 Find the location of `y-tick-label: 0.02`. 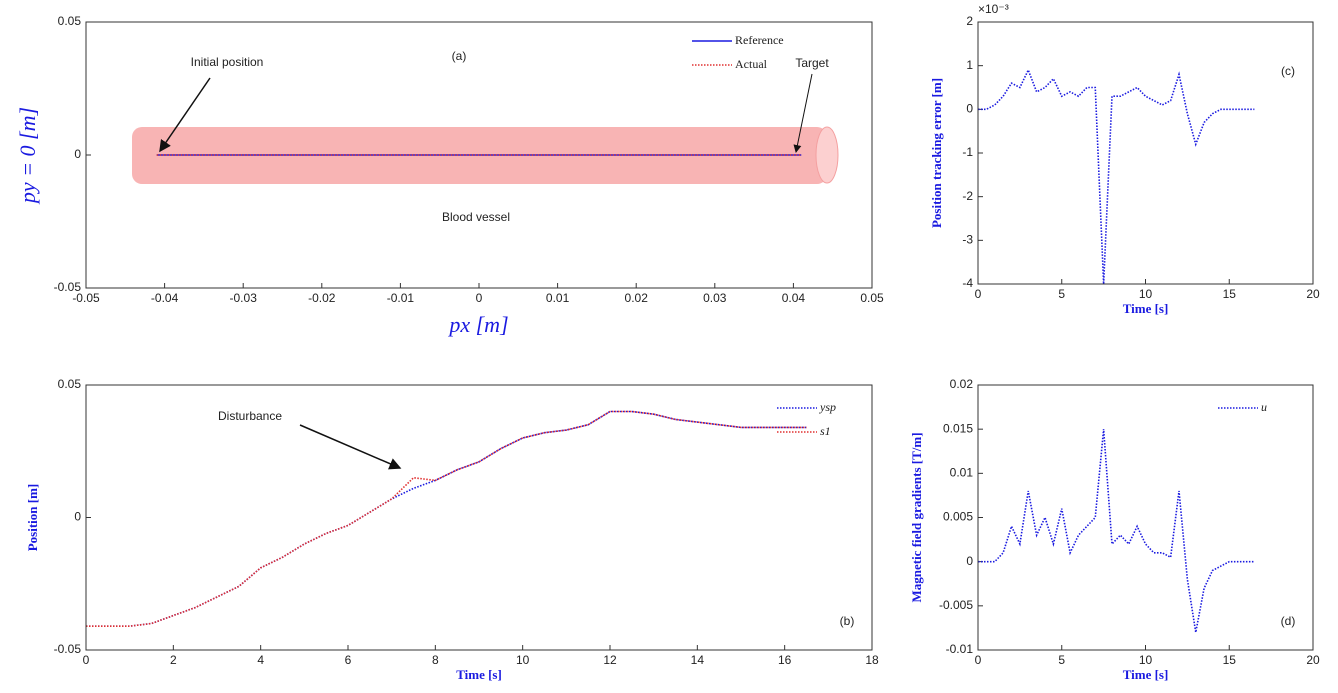

y-tick-label: 0.02 is located at coordinates (962, 384).